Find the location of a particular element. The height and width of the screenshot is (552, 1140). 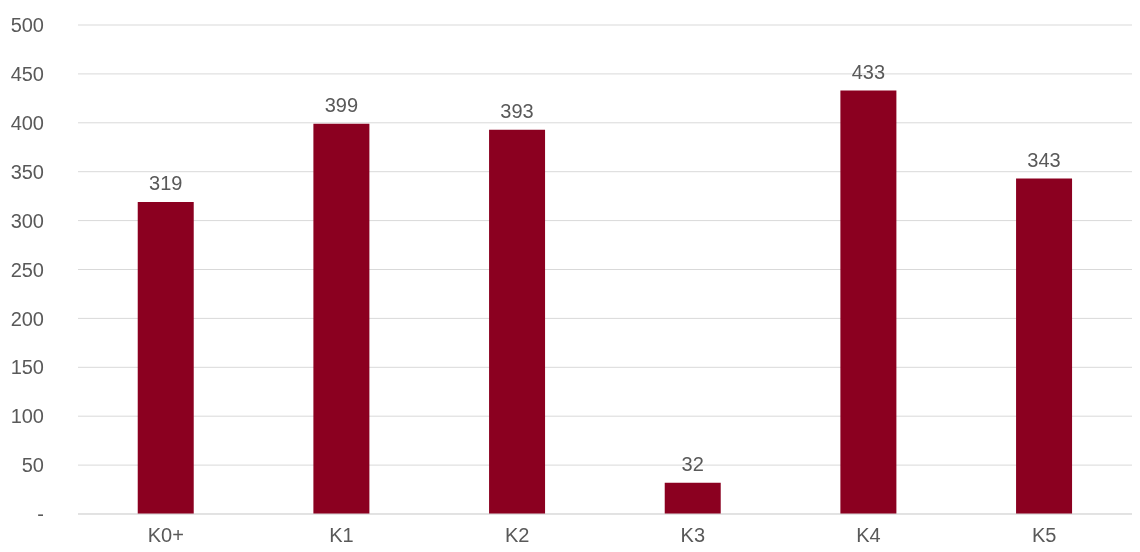

y-tick-label: 350 is located at coordinates (27, 171).